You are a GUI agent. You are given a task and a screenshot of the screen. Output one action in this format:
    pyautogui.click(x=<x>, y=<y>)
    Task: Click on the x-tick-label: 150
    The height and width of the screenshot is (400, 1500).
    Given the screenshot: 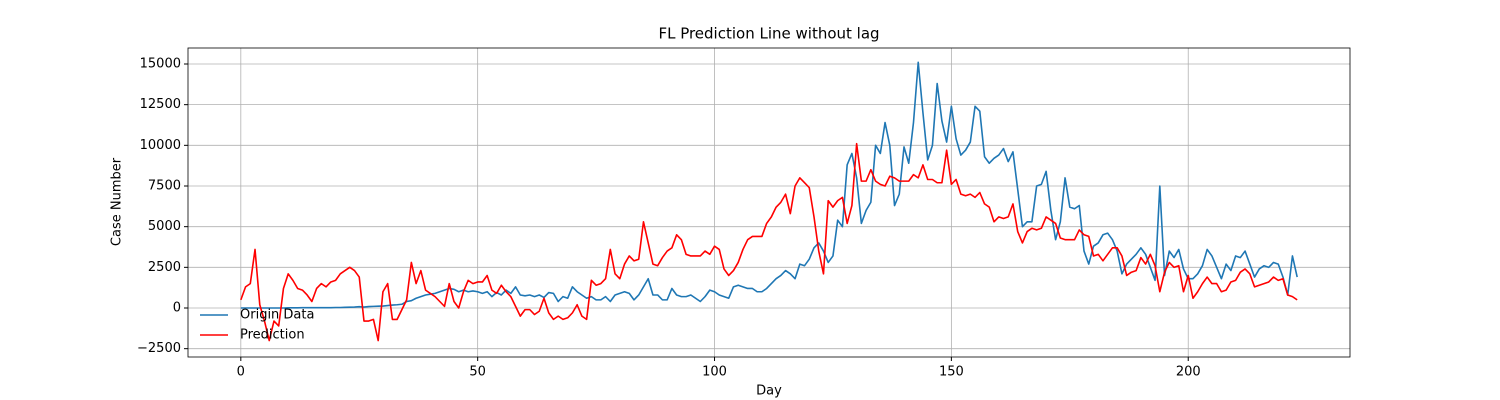 What is the action you would take?
    pyautogui.click(x=951, y=372)
    